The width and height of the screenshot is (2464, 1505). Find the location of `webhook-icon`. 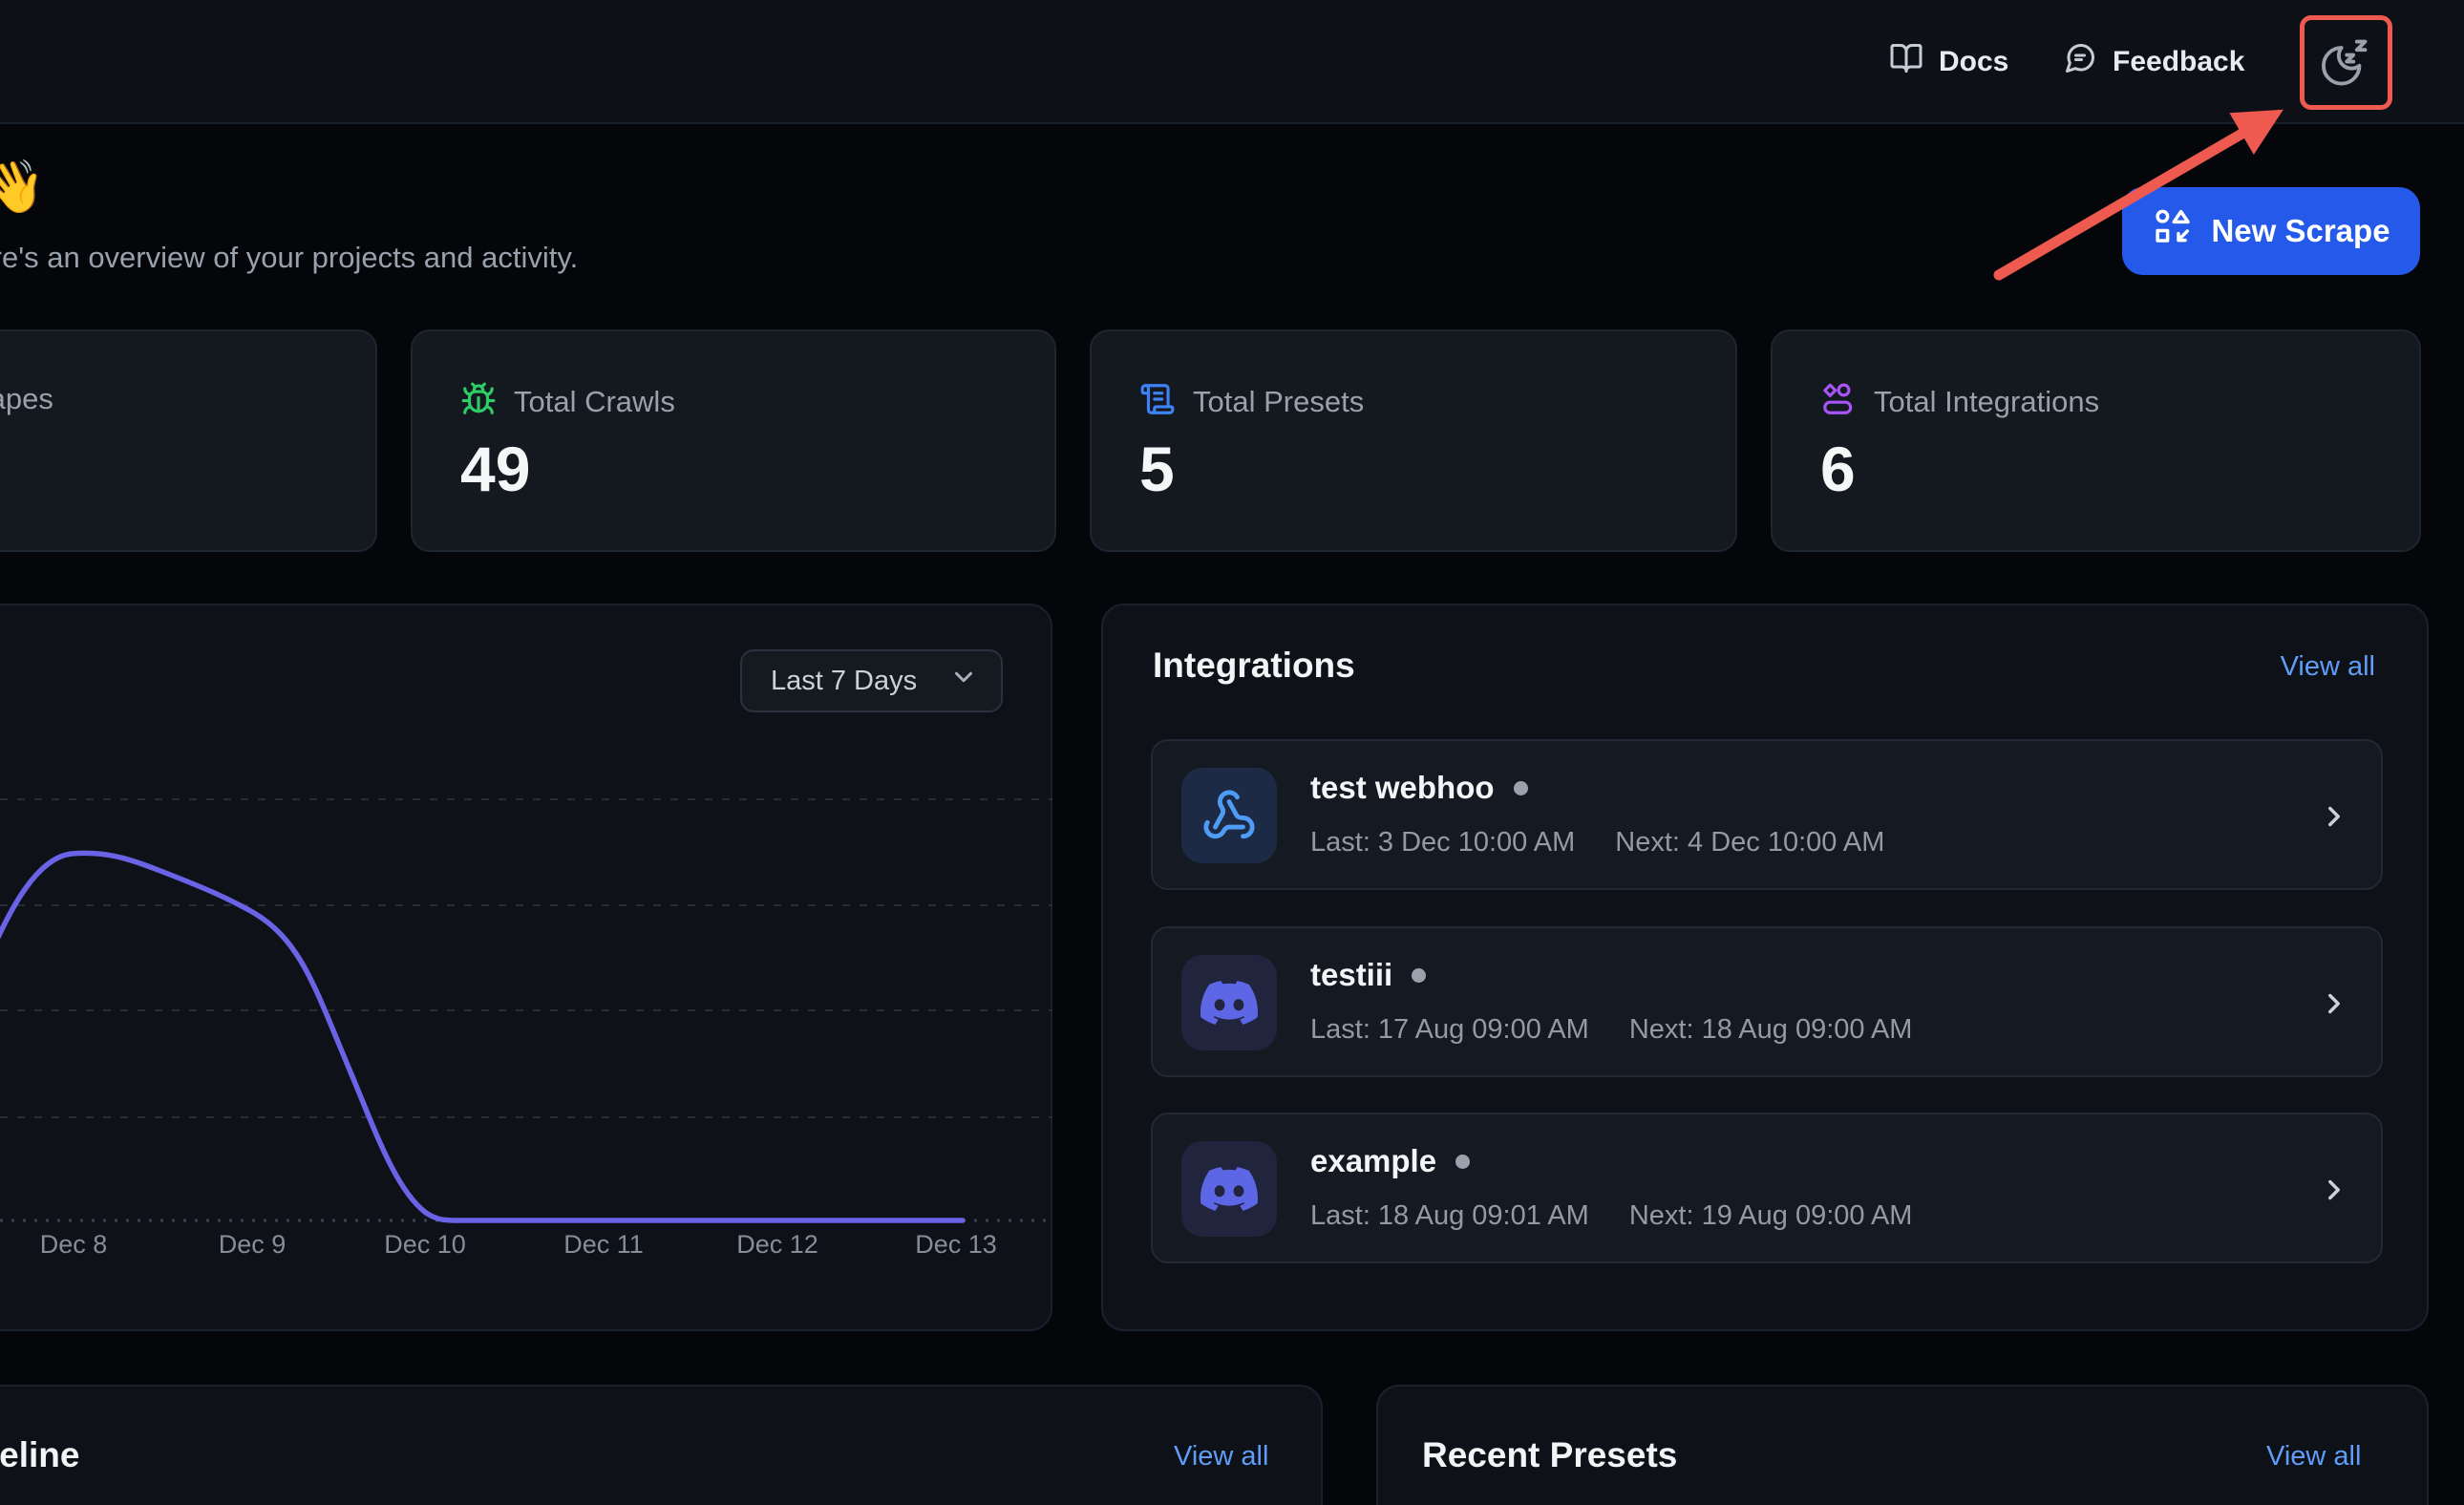

webhook-icon is located at coordinates (1229, 815).